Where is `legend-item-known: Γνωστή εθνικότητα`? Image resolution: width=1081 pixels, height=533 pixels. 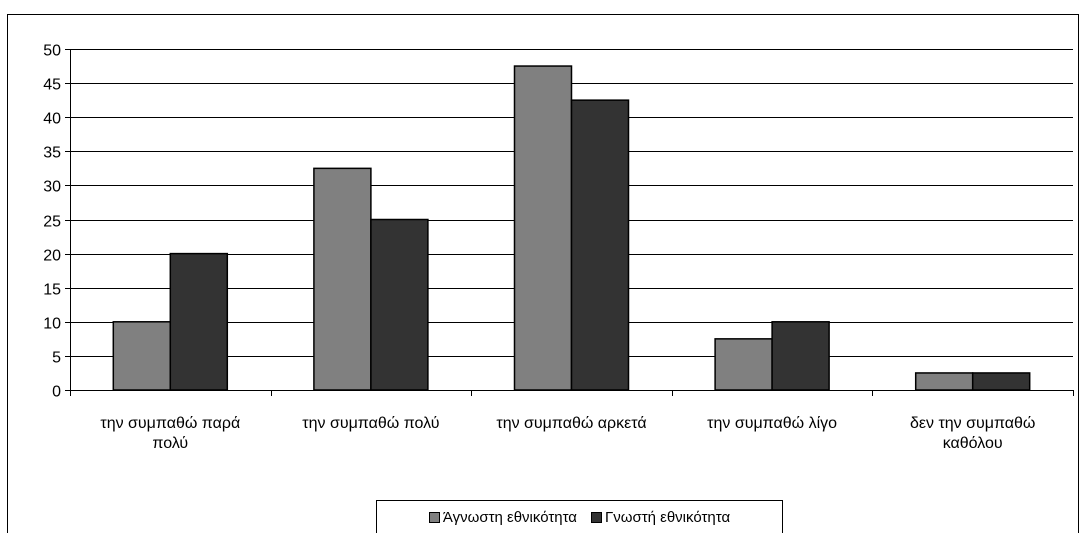
legend-item-known: Γνωστή εθνικότητα is located at coordinates (660, 517).